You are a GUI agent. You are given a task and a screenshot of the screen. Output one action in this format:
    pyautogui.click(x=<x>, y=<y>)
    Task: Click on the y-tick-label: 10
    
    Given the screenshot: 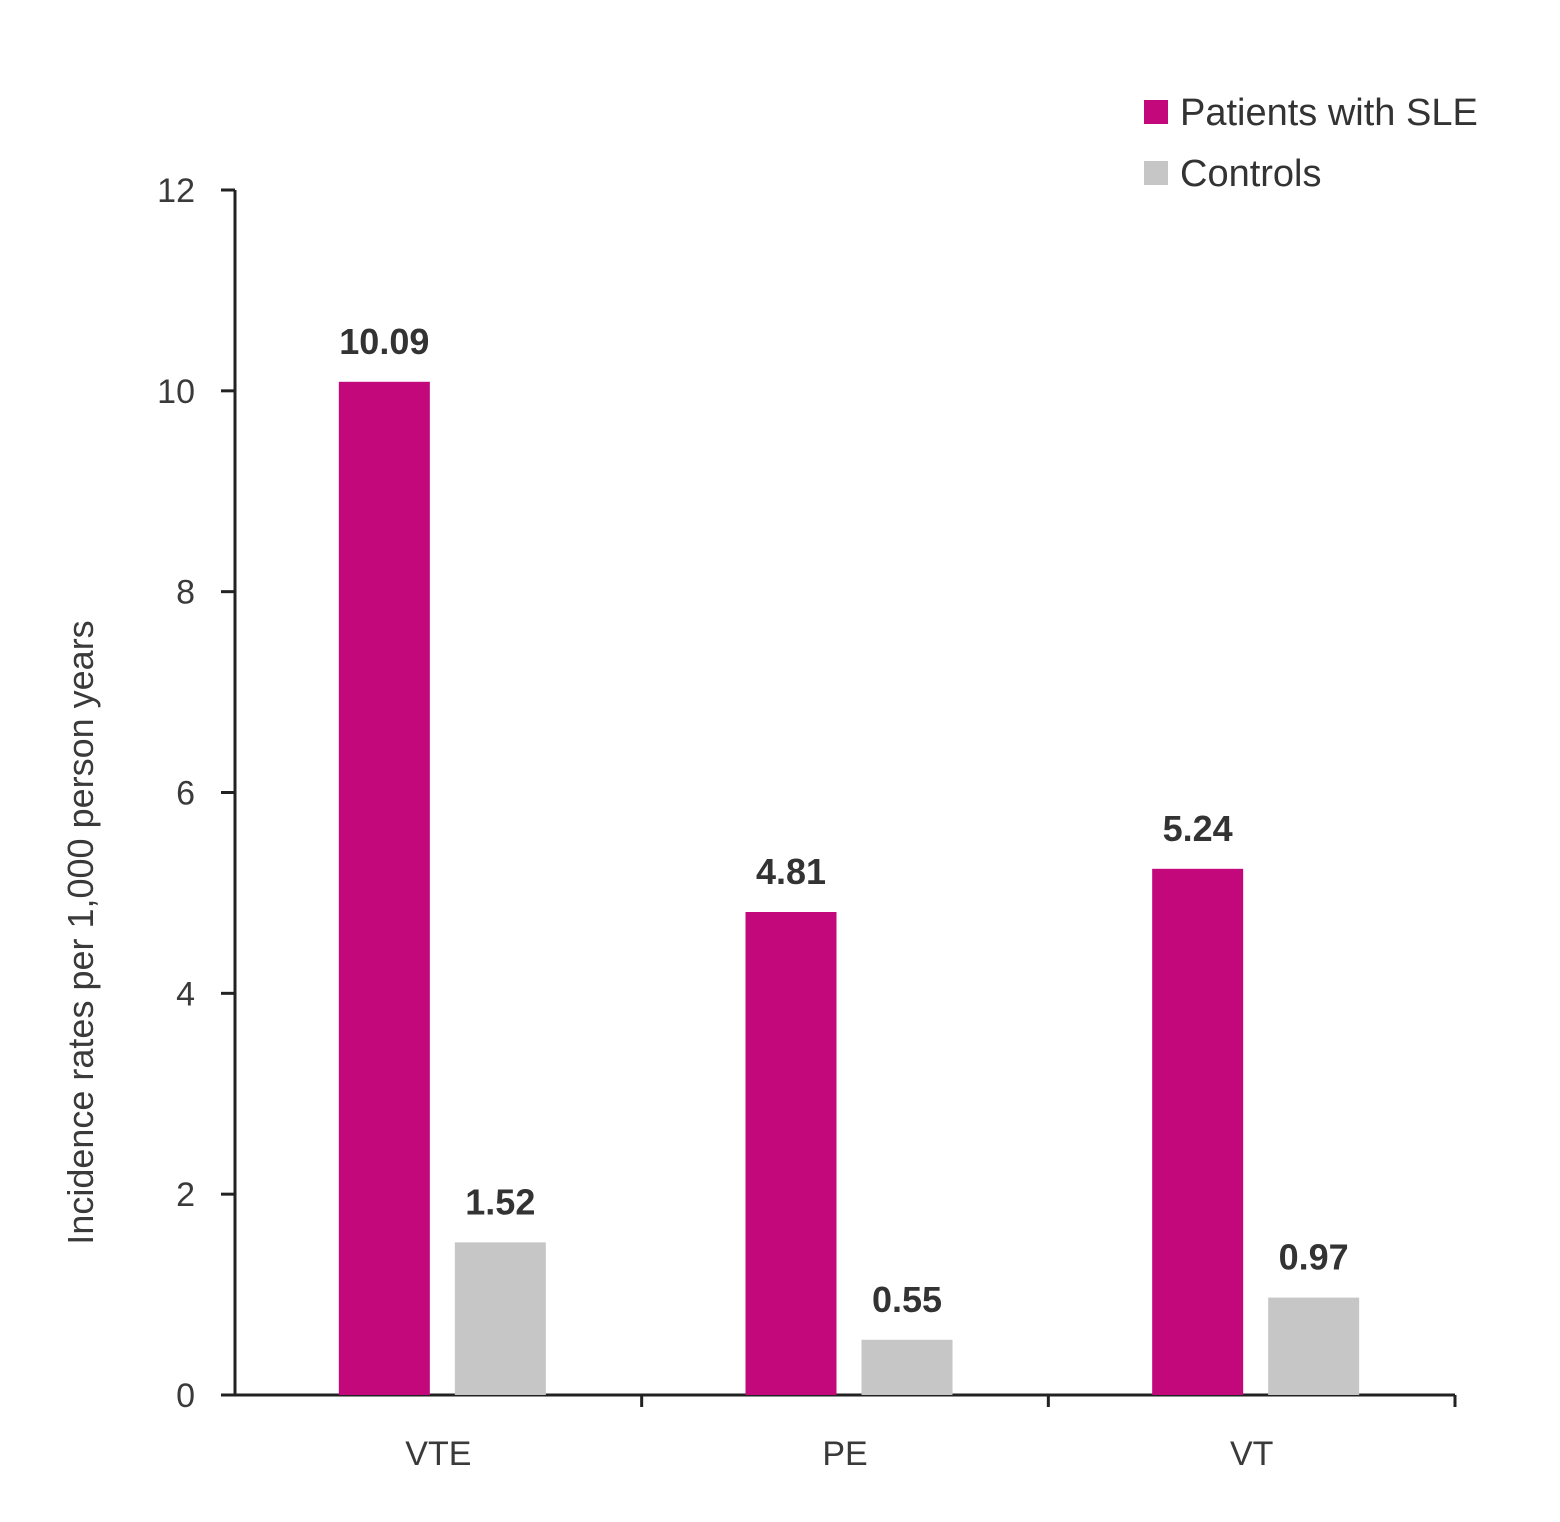 What is the action you would take?
    pyautogui.click(x=176, y=392)
    